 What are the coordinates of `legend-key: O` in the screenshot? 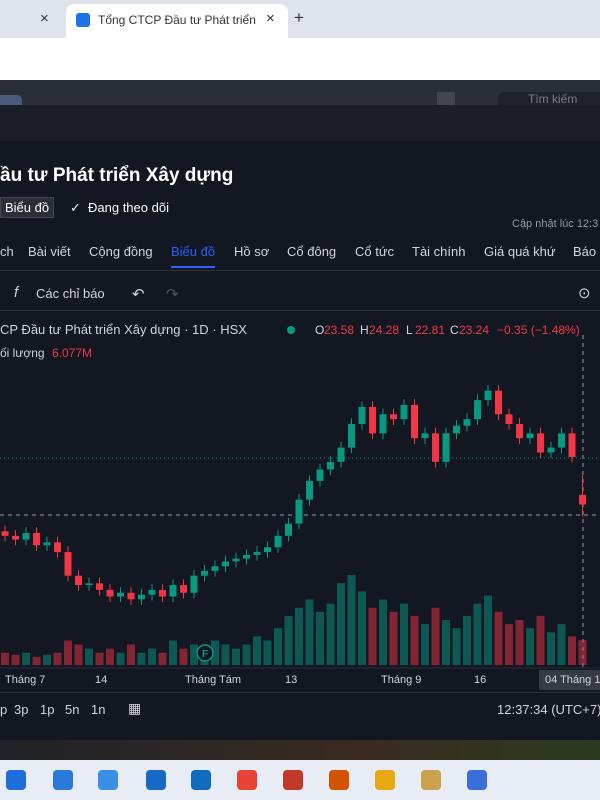 It's located at (319, 330).